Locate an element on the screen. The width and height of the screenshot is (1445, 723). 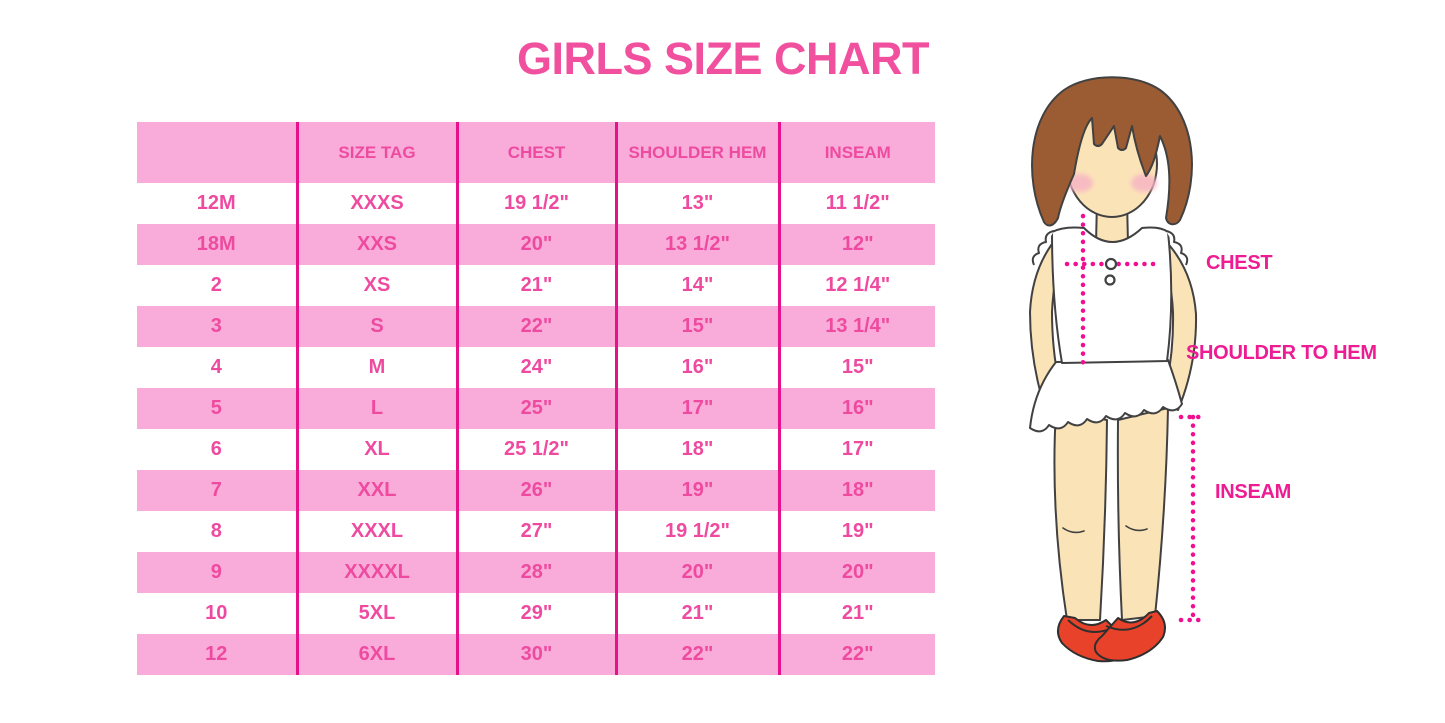
table-cell: 6 is located at coordinates (216, 449).